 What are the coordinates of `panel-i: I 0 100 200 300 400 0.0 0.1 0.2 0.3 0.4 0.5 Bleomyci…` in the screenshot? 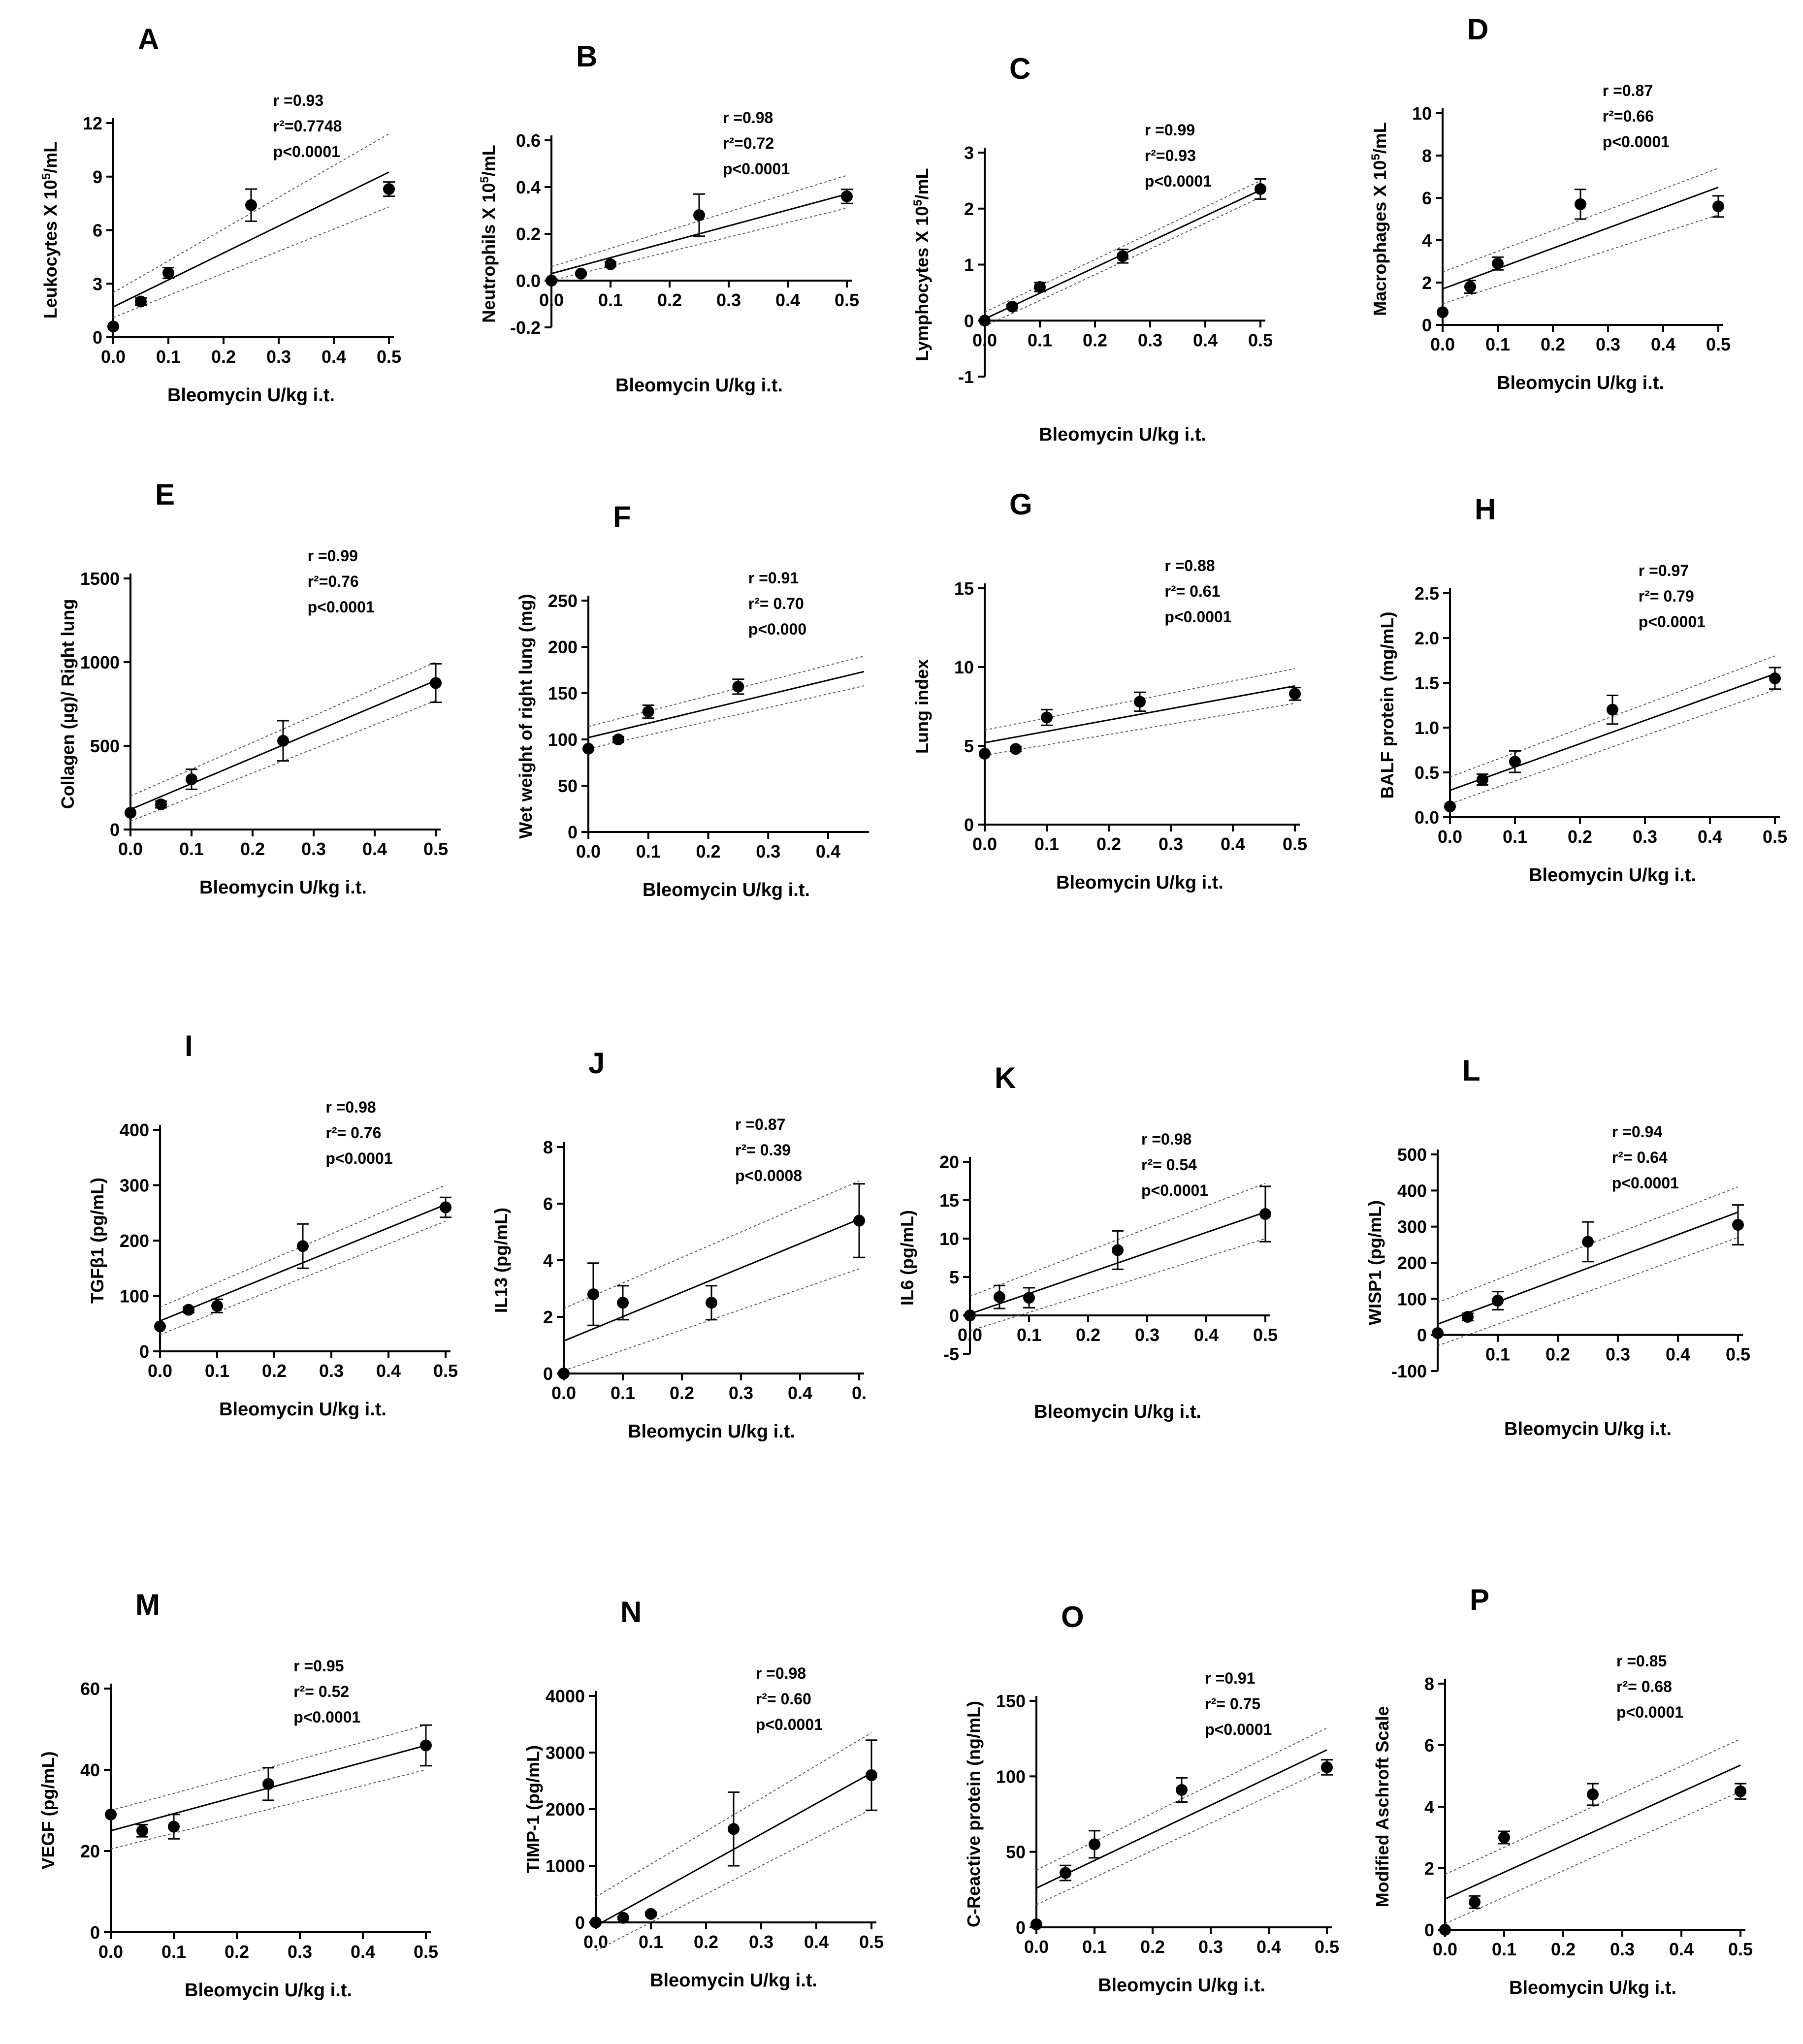 It's located at (272, 1224).